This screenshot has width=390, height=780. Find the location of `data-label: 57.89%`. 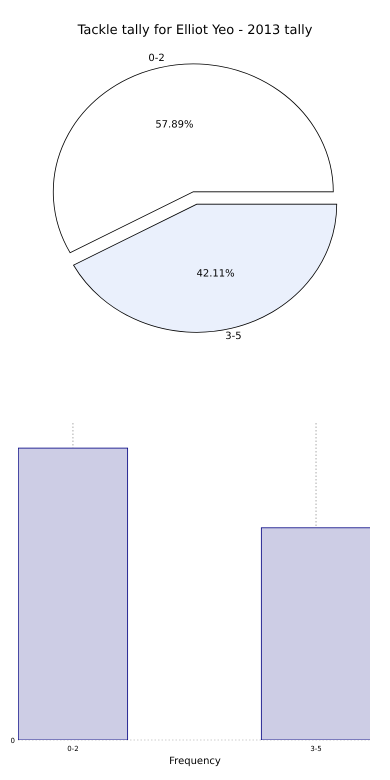

data-label: 57.89% is located at coordinates (174, 125).